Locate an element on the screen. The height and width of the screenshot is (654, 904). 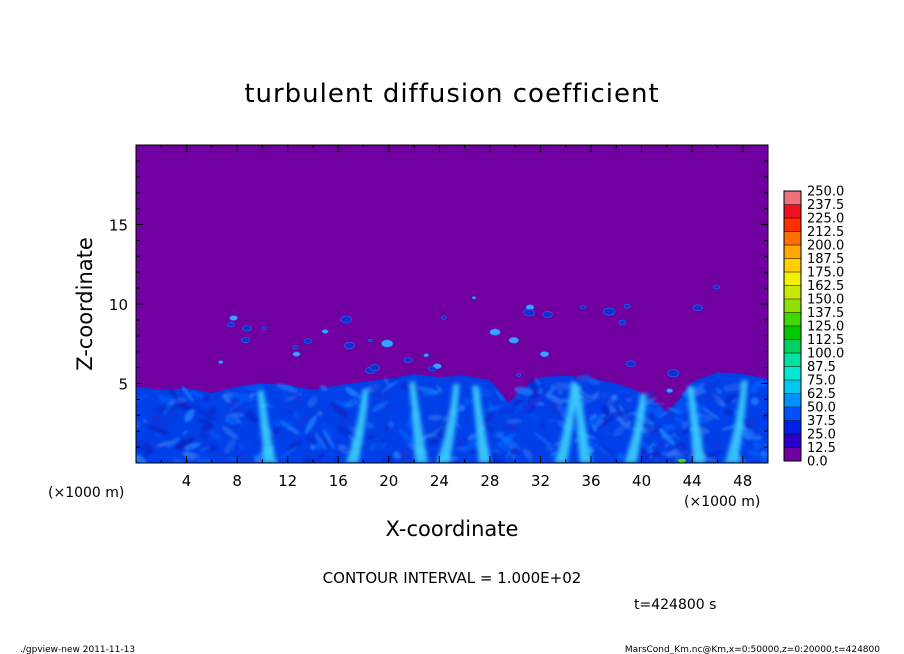
colorbar-label: 112.5 is located at coordinates (825, 340).